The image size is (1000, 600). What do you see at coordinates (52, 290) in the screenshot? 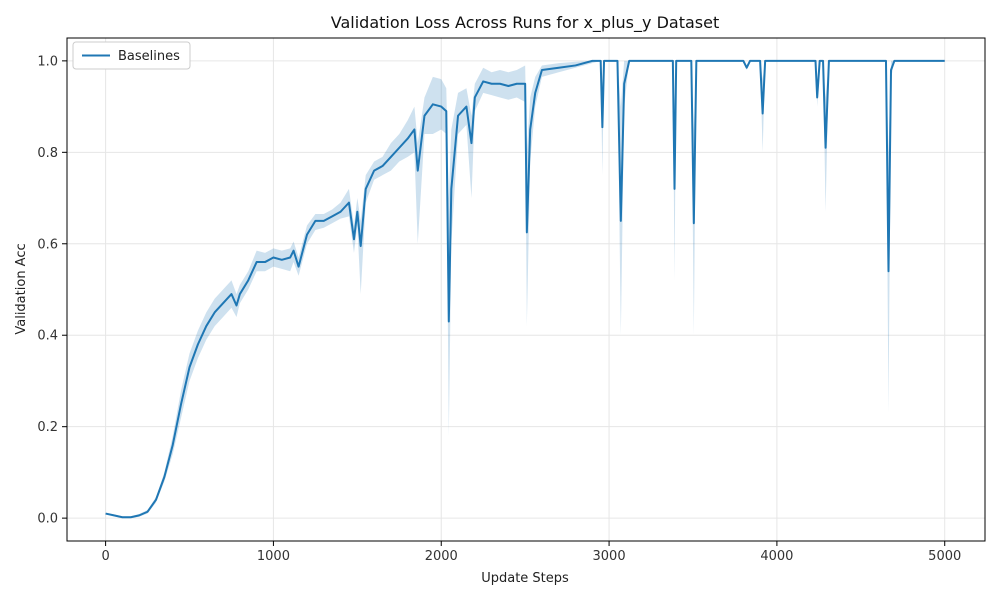
I see `y-ticks: 0.0 0.2 0.4 0.6 0.8 1.0` at bounding box center [52, 290].